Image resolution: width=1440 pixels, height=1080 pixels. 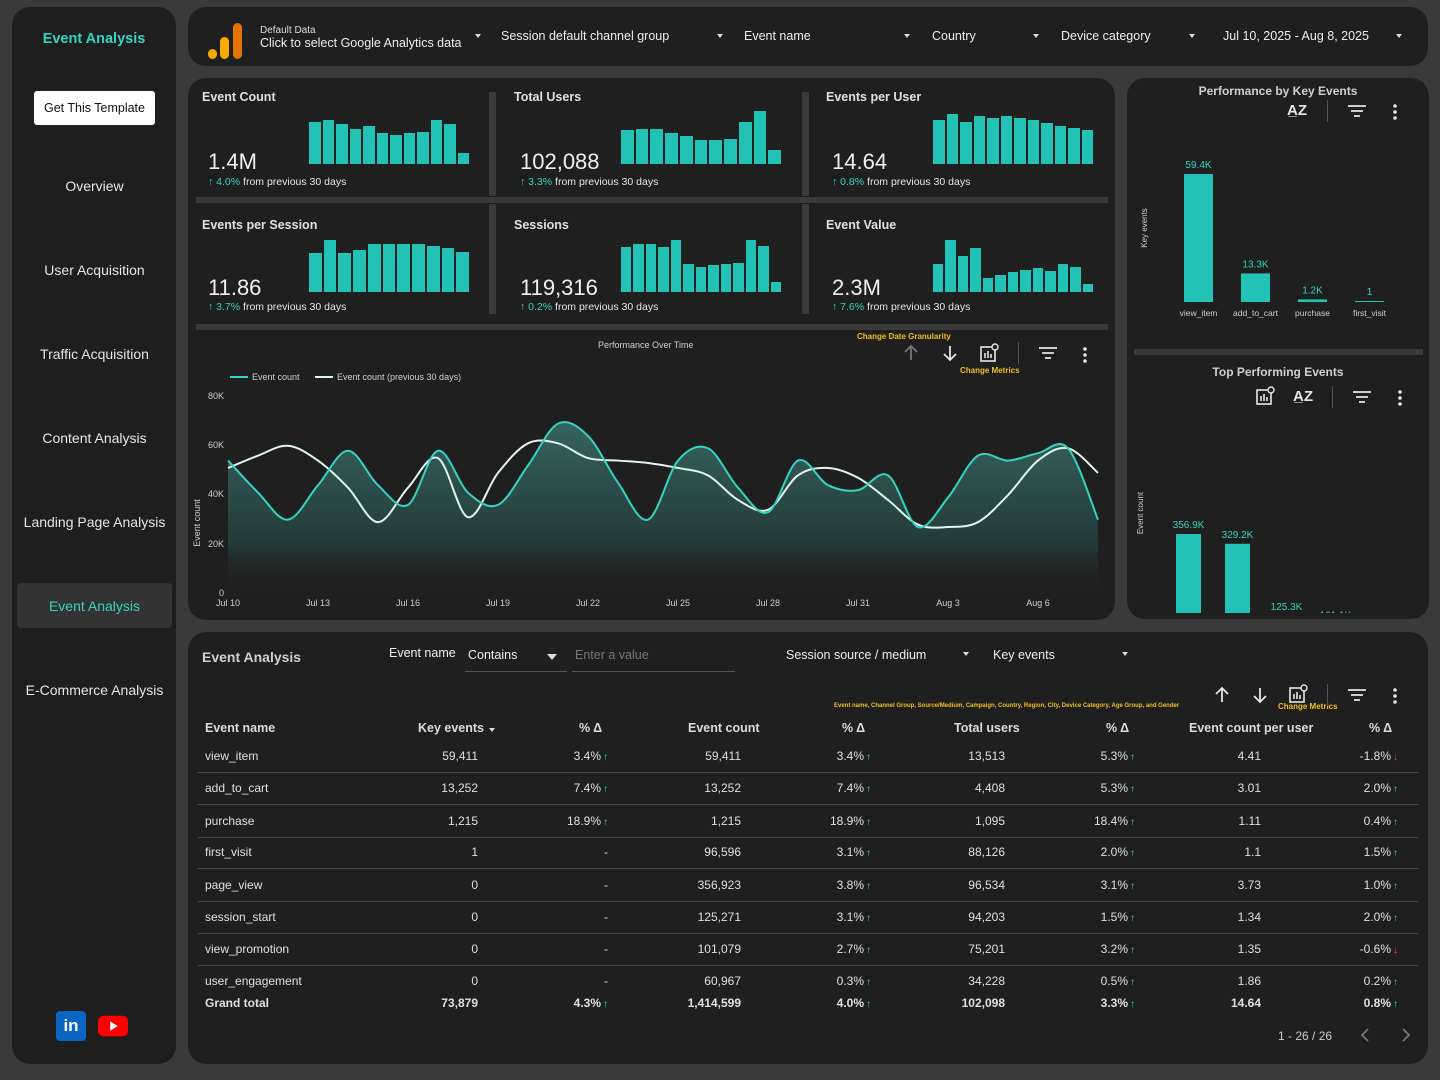 I want to click on nav-content-analysis: Content Analysis, so click(x=94, y=437).